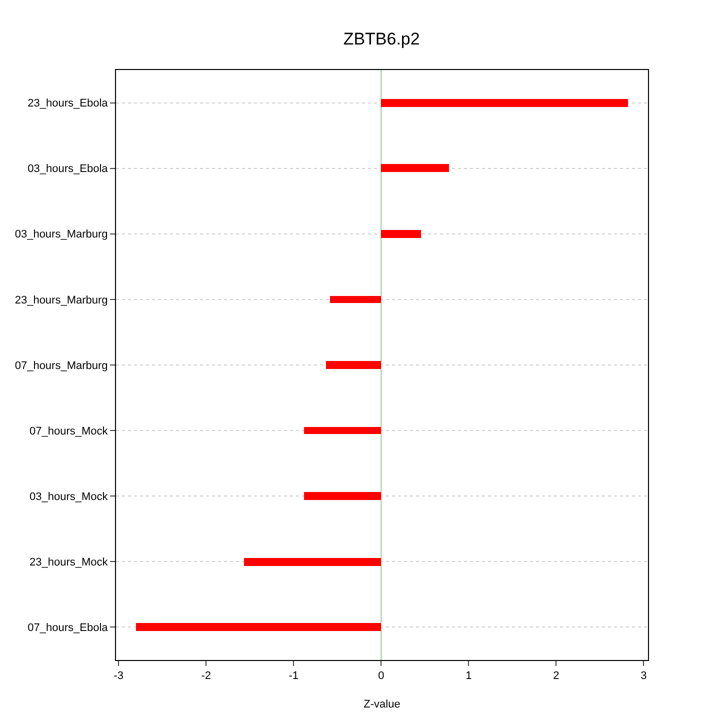 This screenshot has width=720, height=720. What do you see at coordinates (69, 562) in the screenshot?
I see `y-tick-label: 23_hours_Mock` at bounding box center [69, 562].